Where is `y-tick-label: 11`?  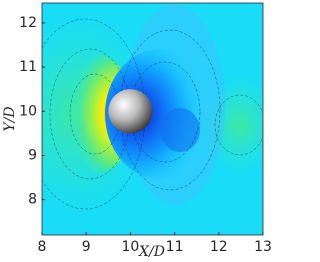
y-tick-label: 11 is located at coordinates (28, 67).